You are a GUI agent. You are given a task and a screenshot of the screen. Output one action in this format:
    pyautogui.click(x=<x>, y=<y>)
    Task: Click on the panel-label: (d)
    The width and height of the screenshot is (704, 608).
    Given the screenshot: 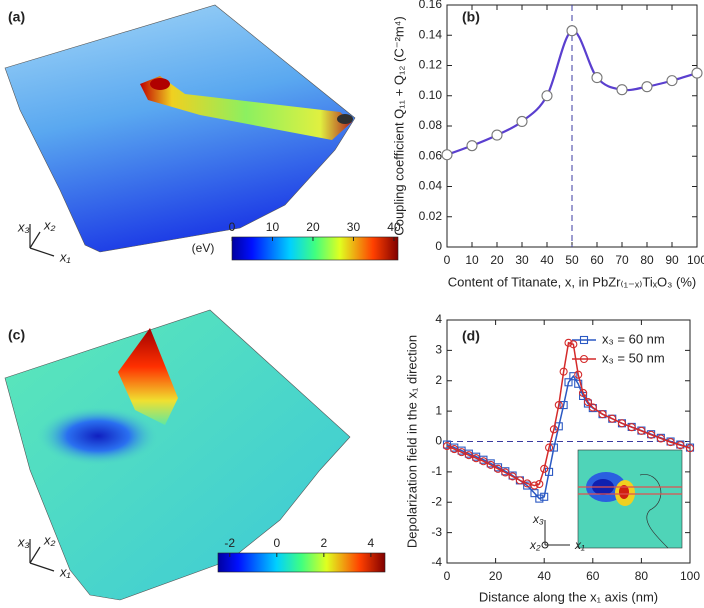 What is the action you would take?
    pyautogui.click(x=471, y=336)
    